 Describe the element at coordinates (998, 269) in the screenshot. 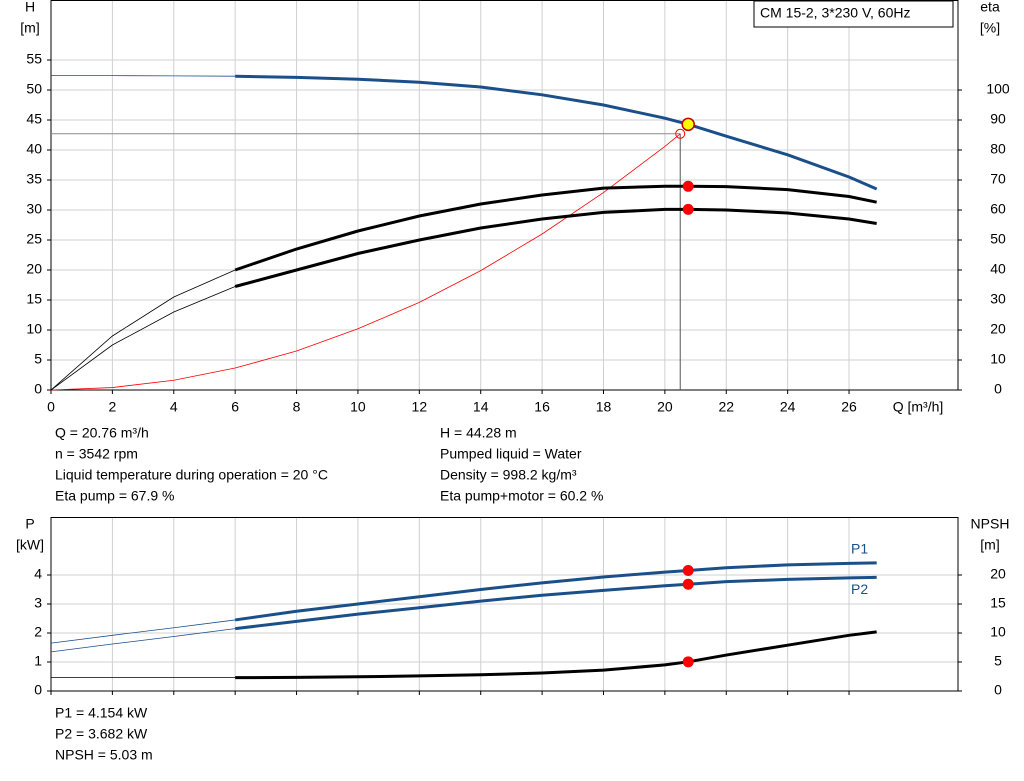

I see `y2-tick-label: 40` at that location.